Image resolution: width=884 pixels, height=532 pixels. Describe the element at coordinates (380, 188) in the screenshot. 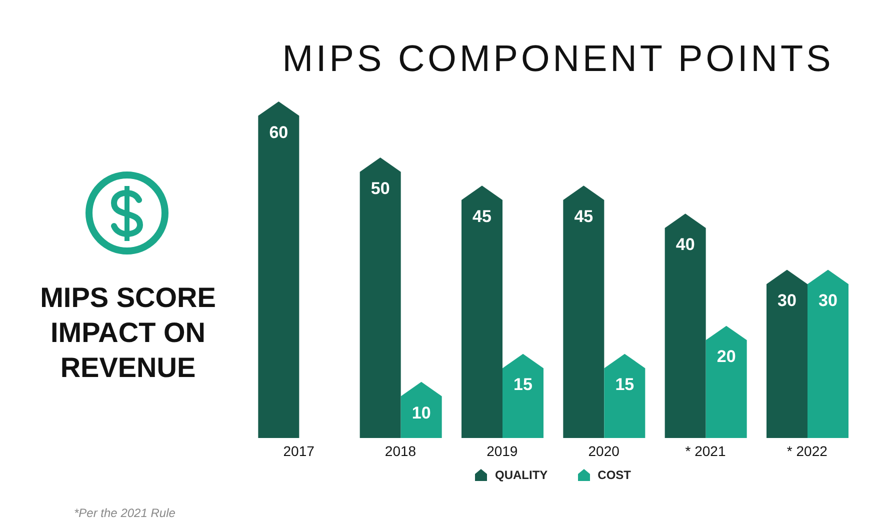

I see `data-label: 50` at that location.